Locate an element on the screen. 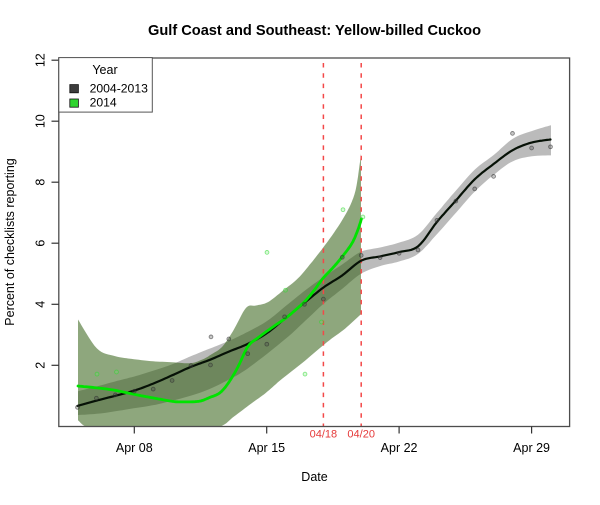  svg-text: Apr 22 is located at coordinates (399, 448).